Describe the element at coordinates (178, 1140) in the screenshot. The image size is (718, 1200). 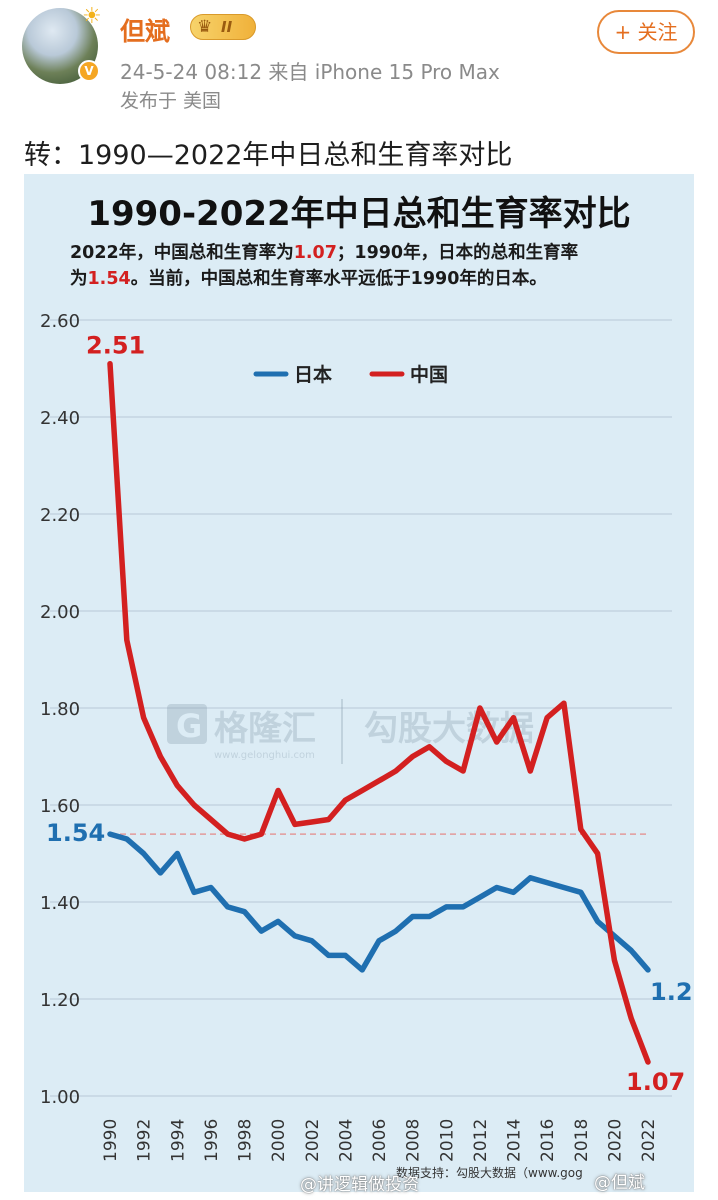
I see `x-tick-label: 1994` at that location.